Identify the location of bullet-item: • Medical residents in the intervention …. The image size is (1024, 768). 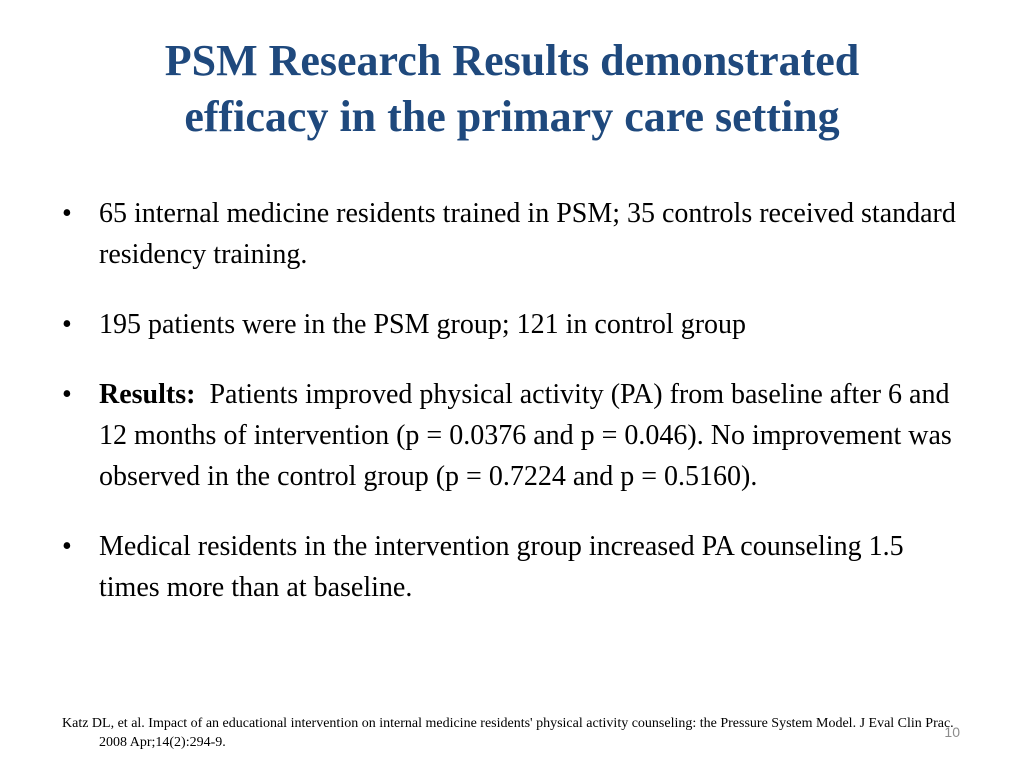
(512, 567).